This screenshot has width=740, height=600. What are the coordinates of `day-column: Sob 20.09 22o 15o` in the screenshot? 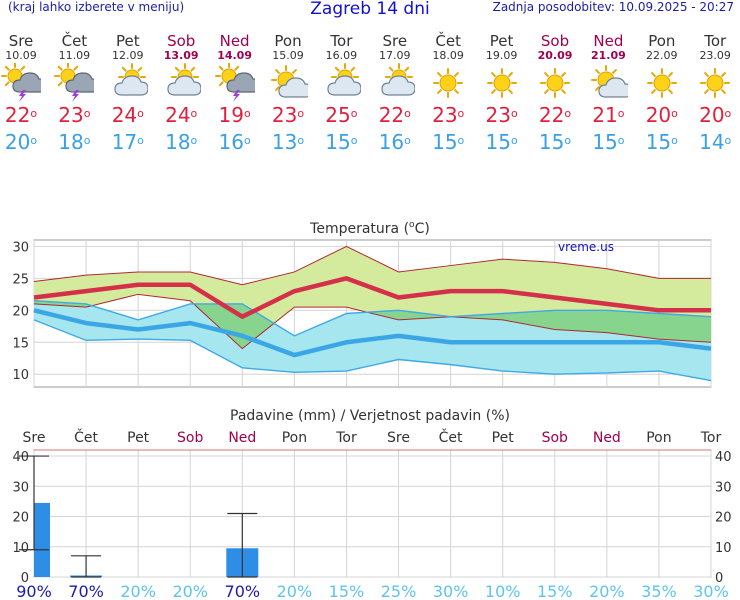 It's located at (555, 94).